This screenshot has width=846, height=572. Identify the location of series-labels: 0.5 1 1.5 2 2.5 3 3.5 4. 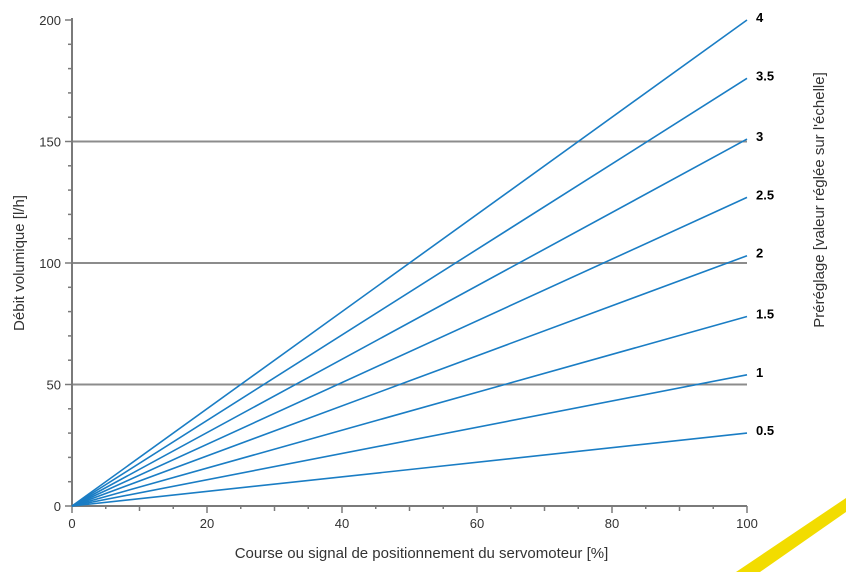
(765, 224).